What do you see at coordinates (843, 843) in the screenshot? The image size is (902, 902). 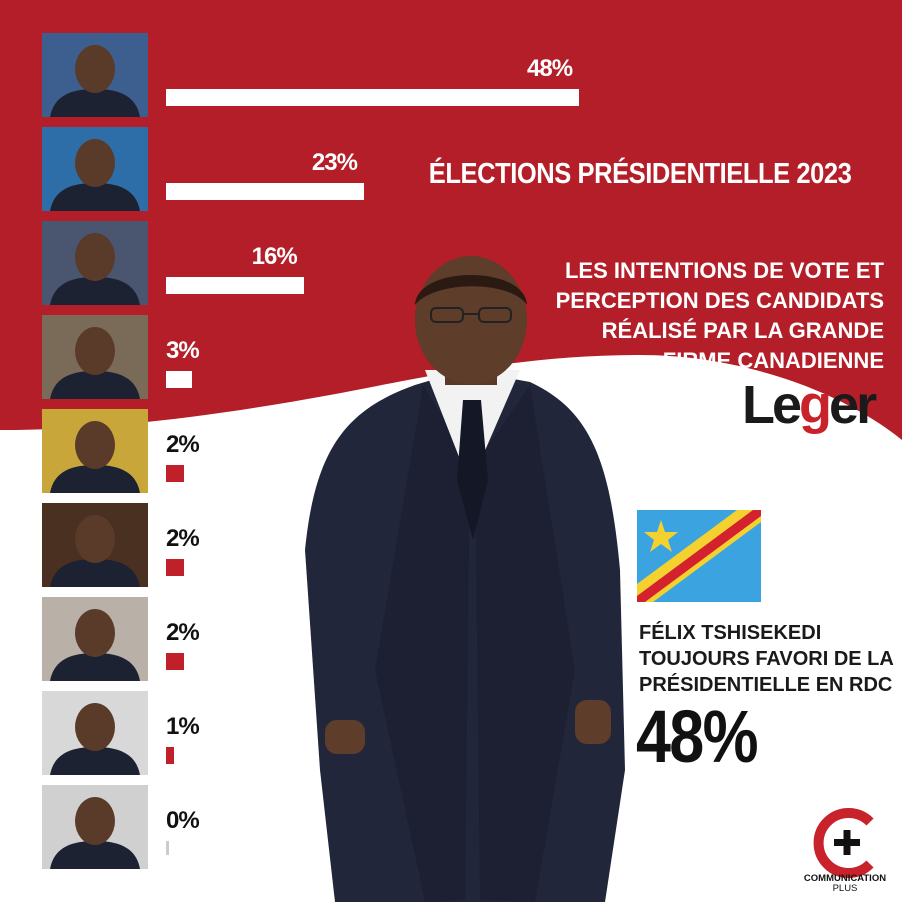 I see `communication-plus-logo` at bounding box center [843, 843].